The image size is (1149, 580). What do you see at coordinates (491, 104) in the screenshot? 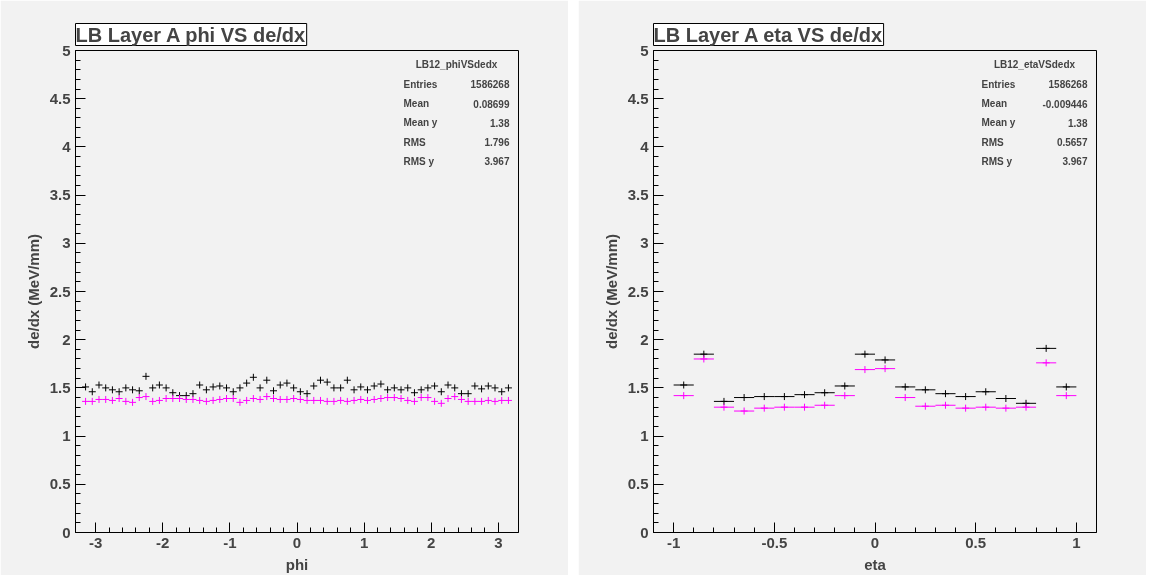
I see `annotation: 0.08699` at bounding box center [491, 104].